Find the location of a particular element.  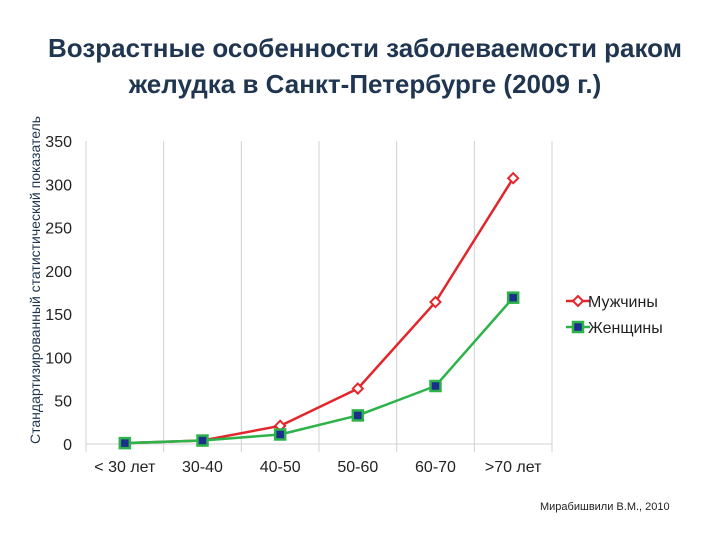

legend-entry-label: Мужчины is located at coordinates (623, 302).